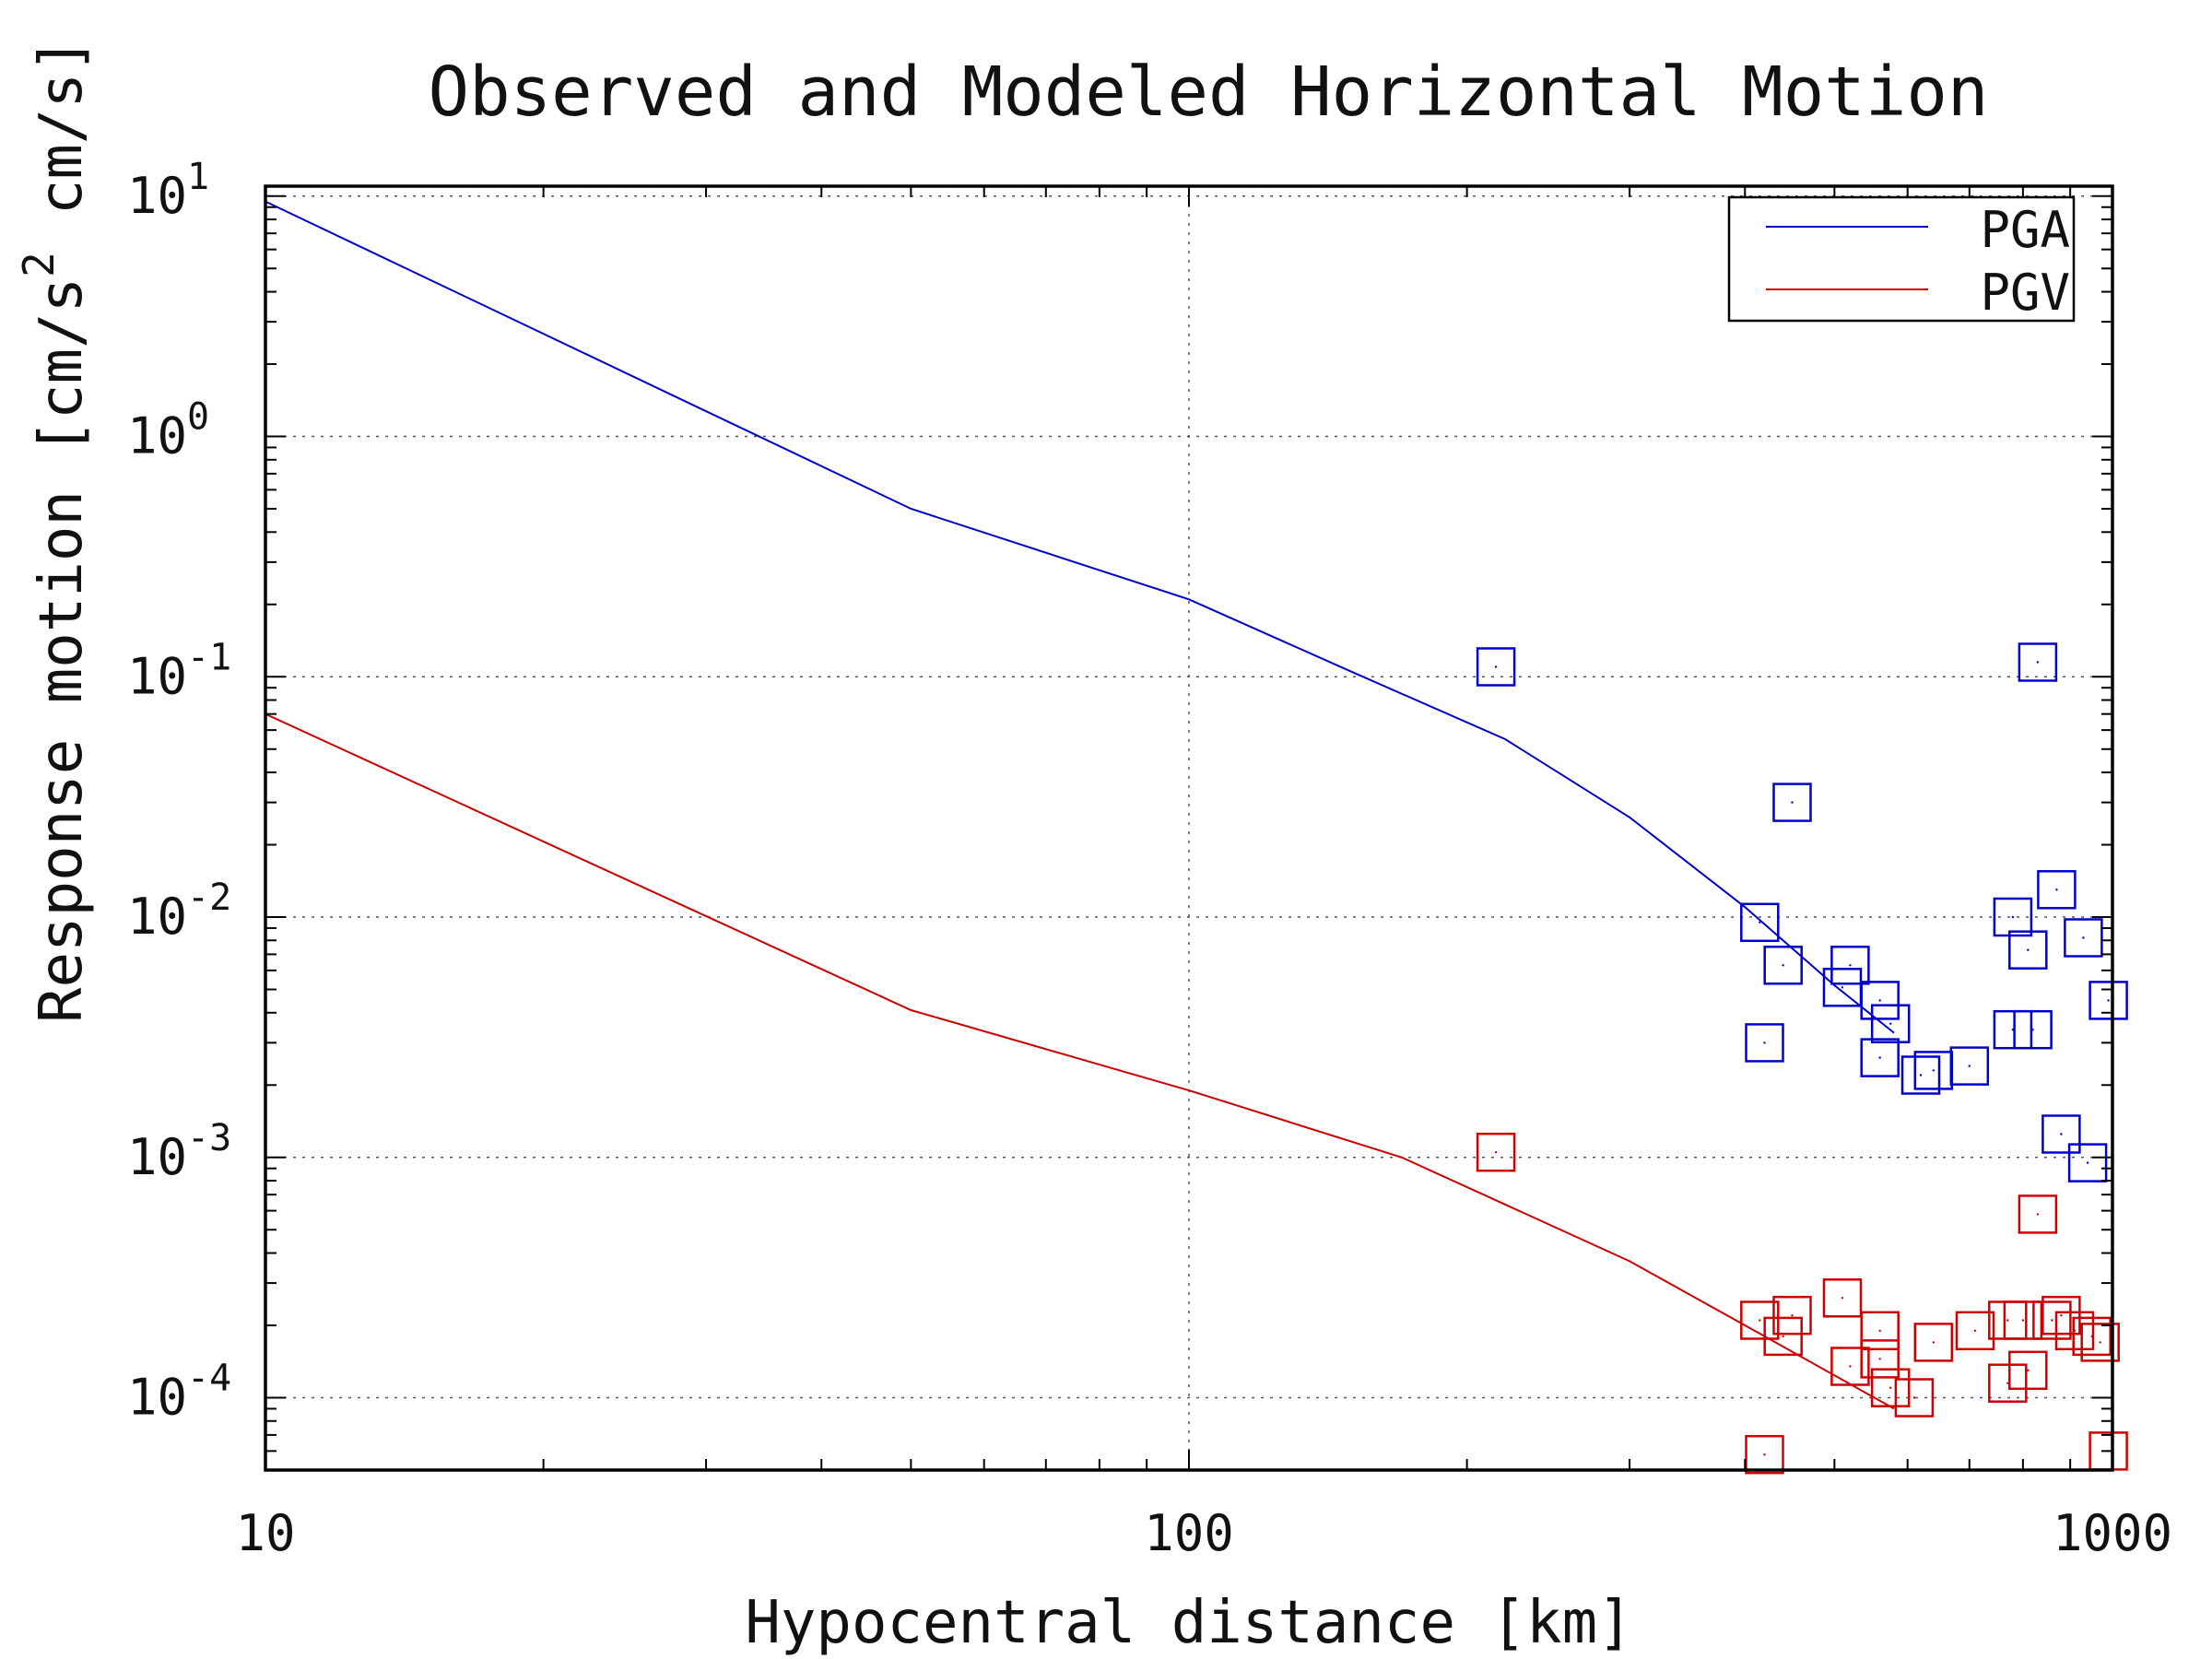 Image resolution: width=2212 pixels, height=1659 pixels. I want to click on x-tick-label: 1000, so click(2112, 1533).